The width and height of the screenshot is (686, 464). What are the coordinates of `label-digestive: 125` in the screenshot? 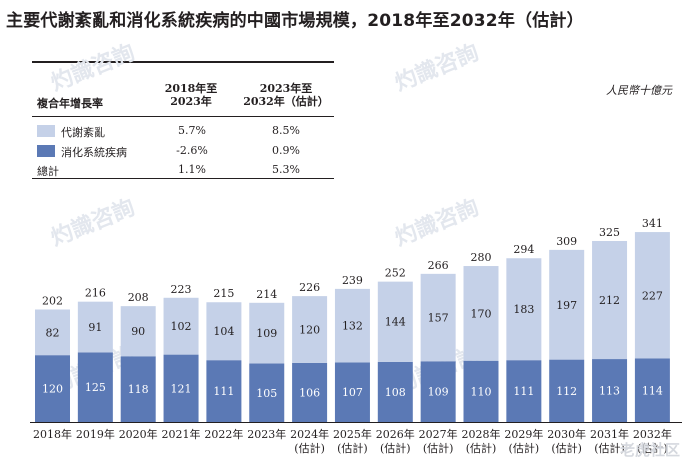 It's located at (95, 387).